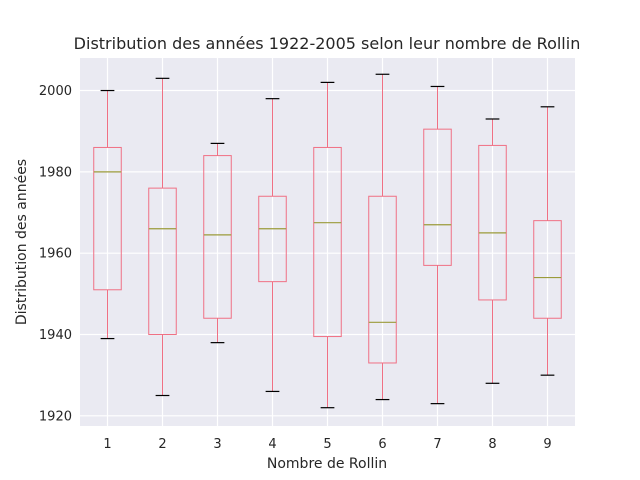 The image size is (640, 480). What do you see at coordinates (55, 172) in the screenshot?
I see `y-tick-label: 1980` at bounding box center [55, 172].